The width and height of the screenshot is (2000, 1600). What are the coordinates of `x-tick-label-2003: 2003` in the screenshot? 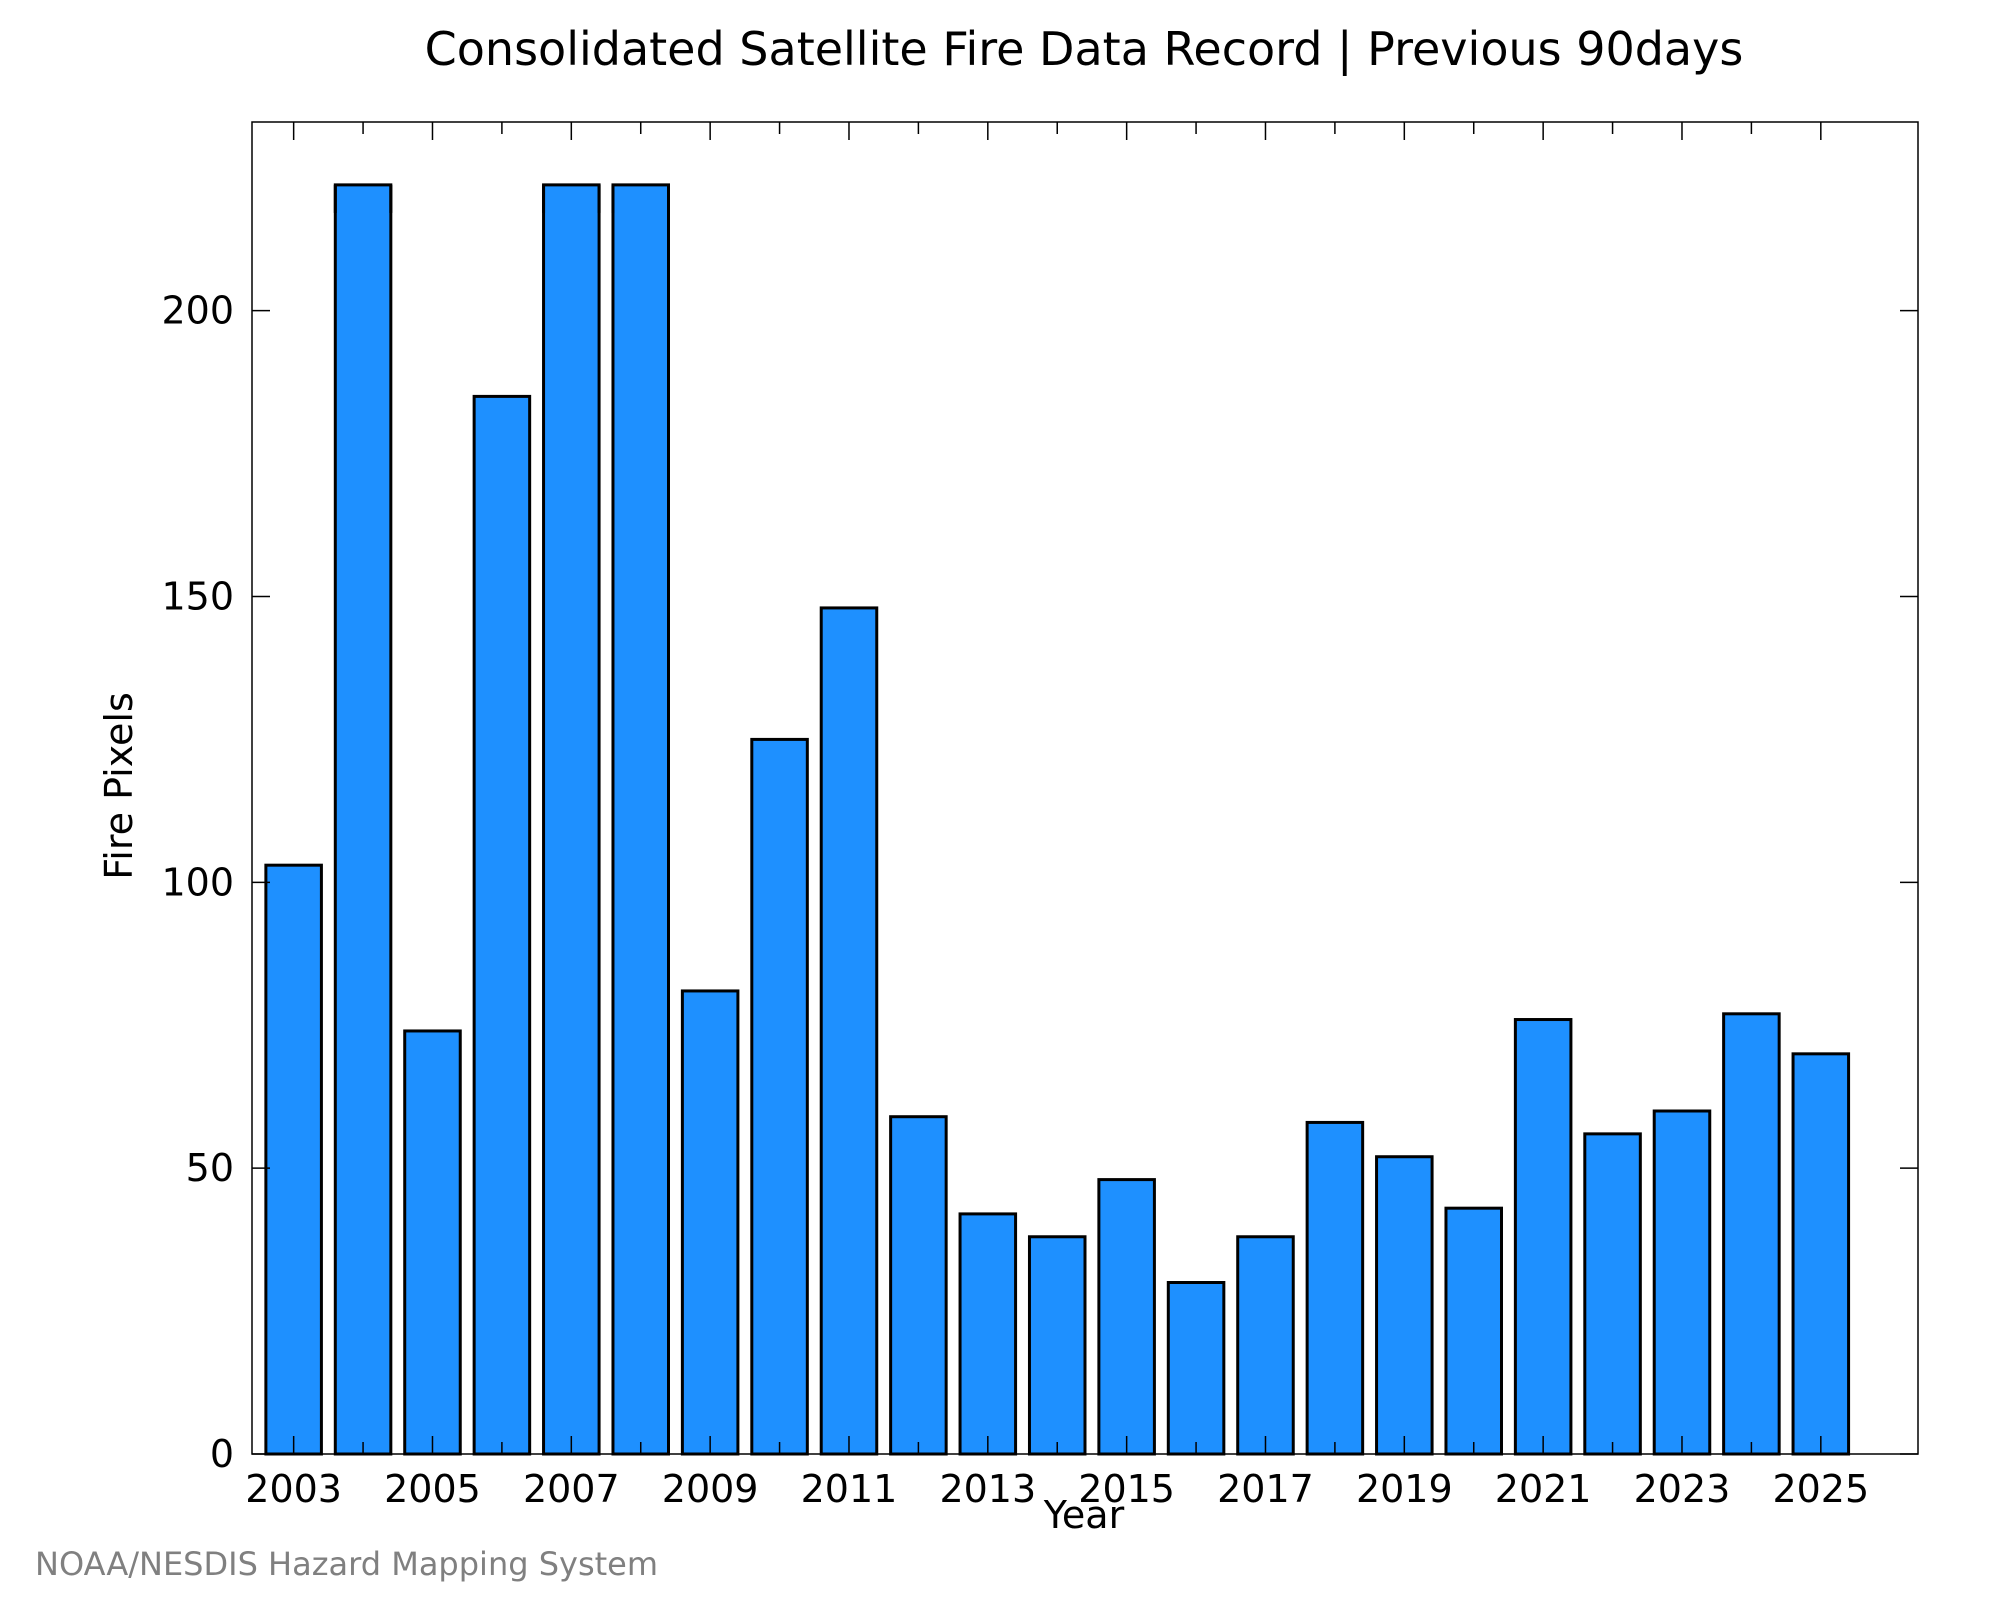 It's located at (293, 1489).